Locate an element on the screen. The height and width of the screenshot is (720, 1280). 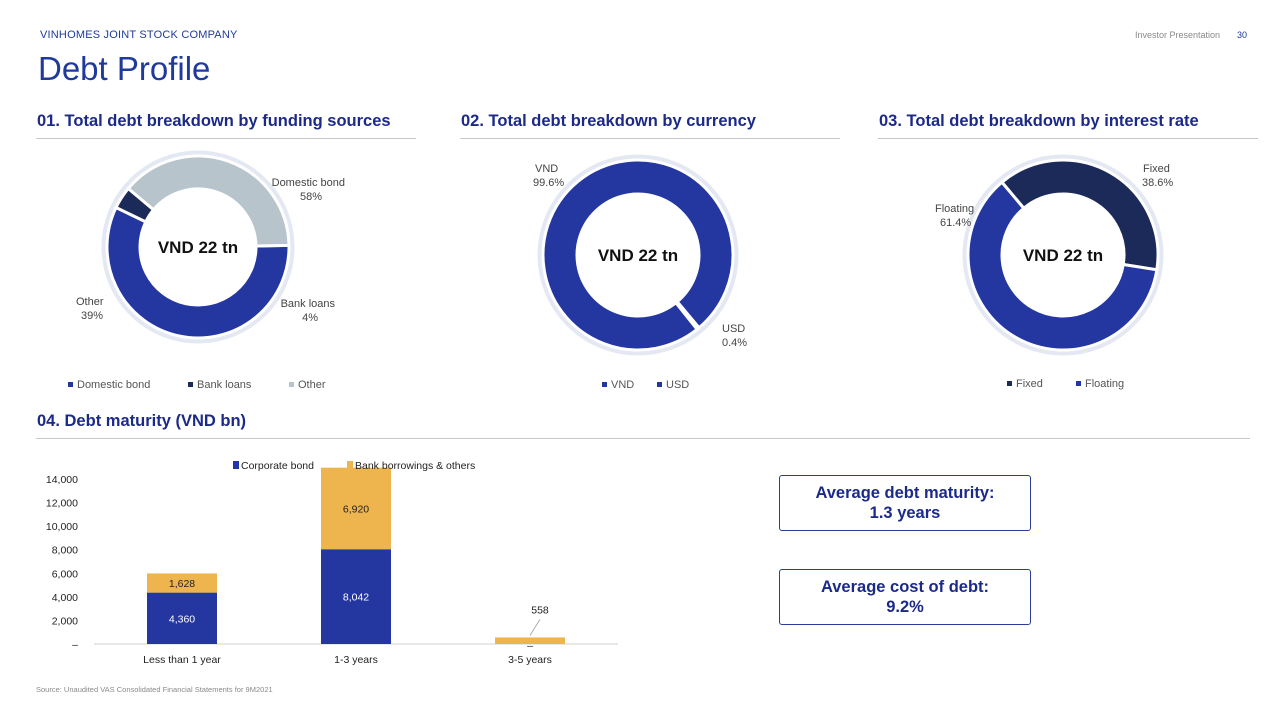
bar-corporate-bond-less-than-1-year is located at coordinates (182, 618).